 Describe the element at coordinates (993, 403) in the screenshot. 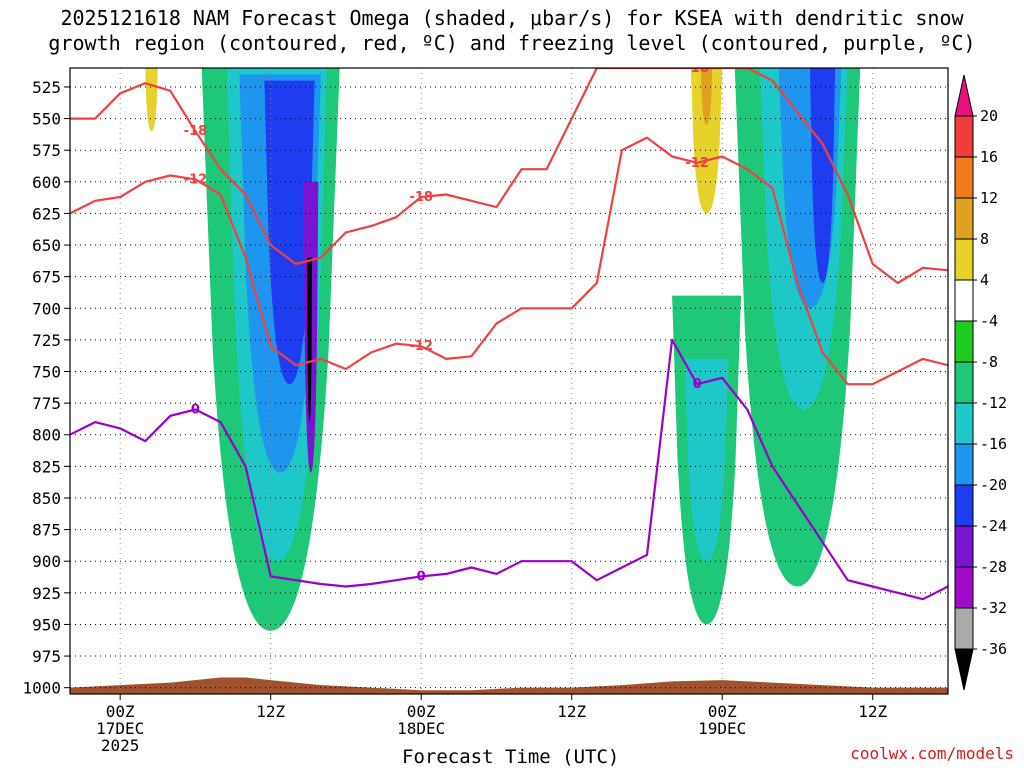

I see `colorbar-label: -12` at that location.